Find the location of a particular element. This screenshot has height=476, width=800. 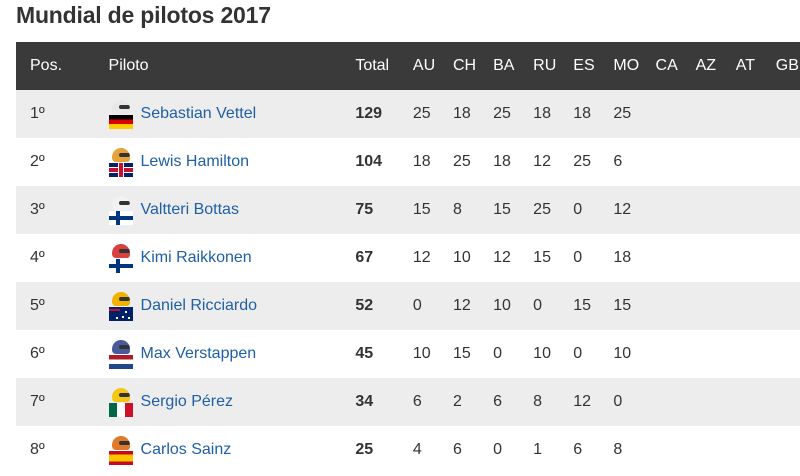

header-race-ba: BA is located at coordinates (504, 65).